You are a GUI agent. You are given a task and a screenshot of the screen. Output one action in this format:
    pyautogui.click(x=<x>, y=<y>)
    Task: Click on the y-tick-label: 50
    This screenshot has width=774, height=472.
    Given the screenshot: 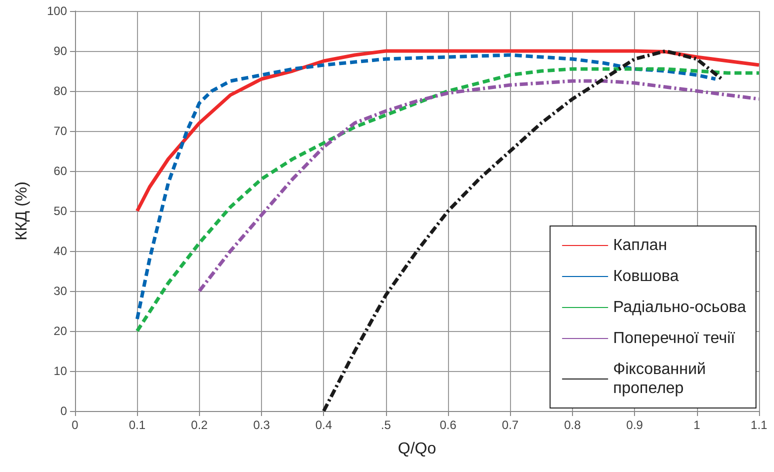 What is the action you would take?
    pyautogui.click(x=61, y=211)
    